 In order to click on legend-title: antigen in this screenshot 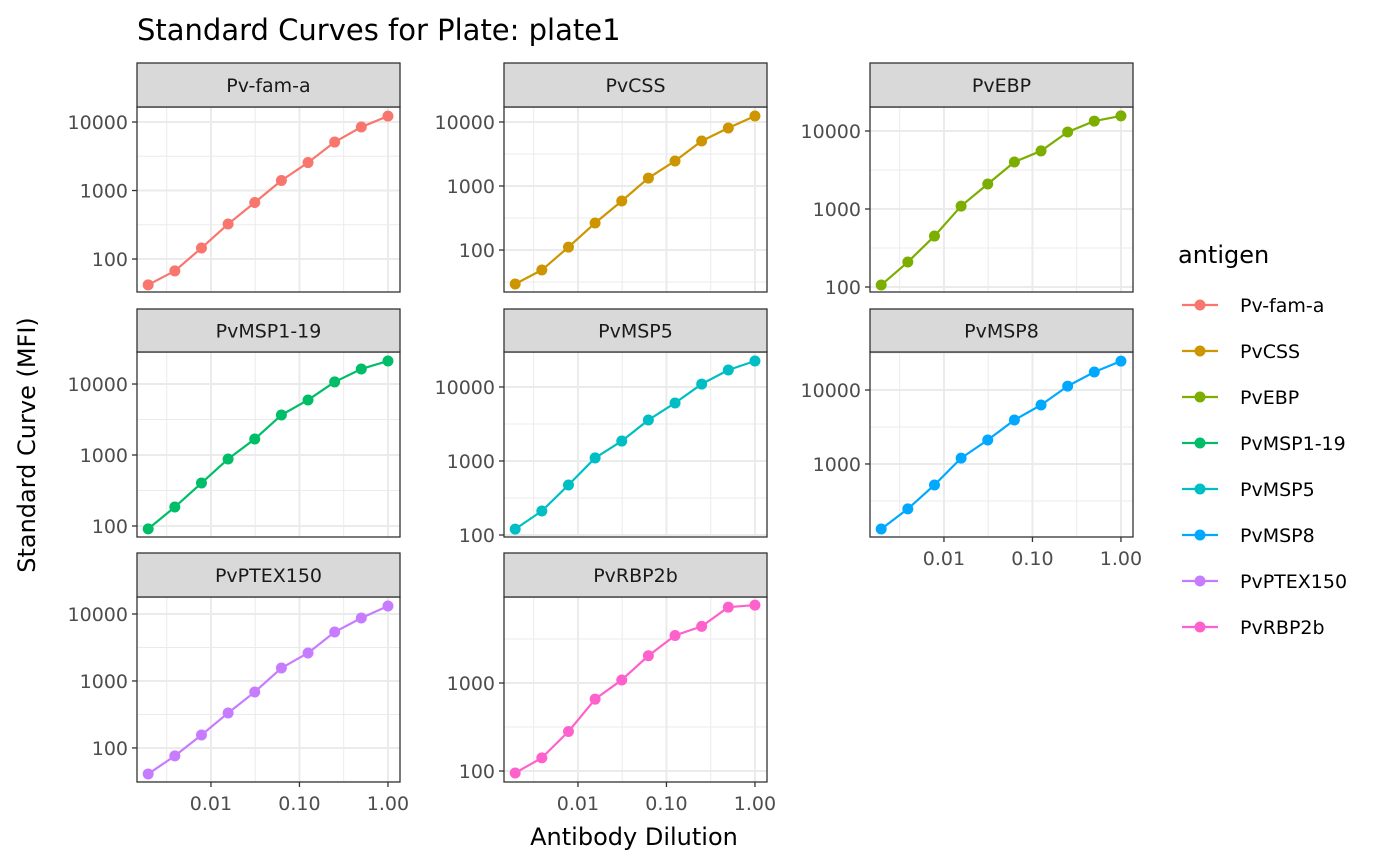, I will do `click(1223, 255)`.